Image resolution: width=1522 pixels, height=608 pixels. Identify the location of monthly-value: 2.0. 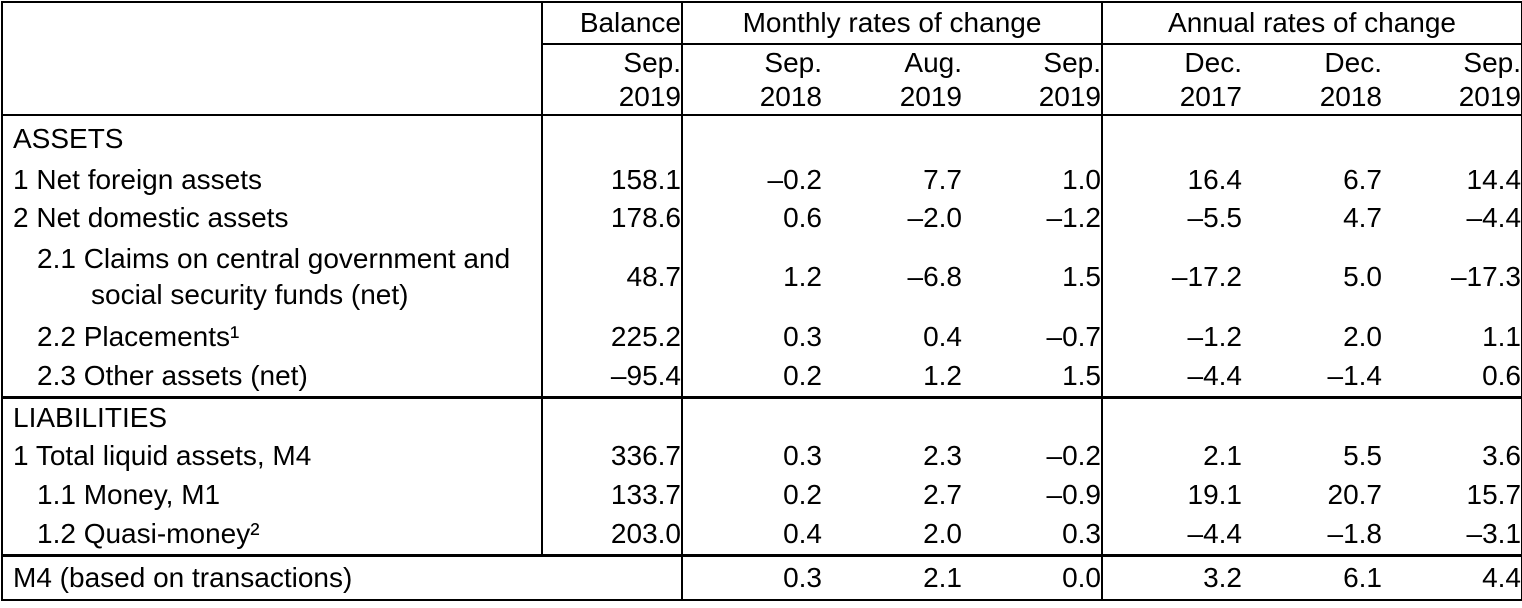
(942, 534).